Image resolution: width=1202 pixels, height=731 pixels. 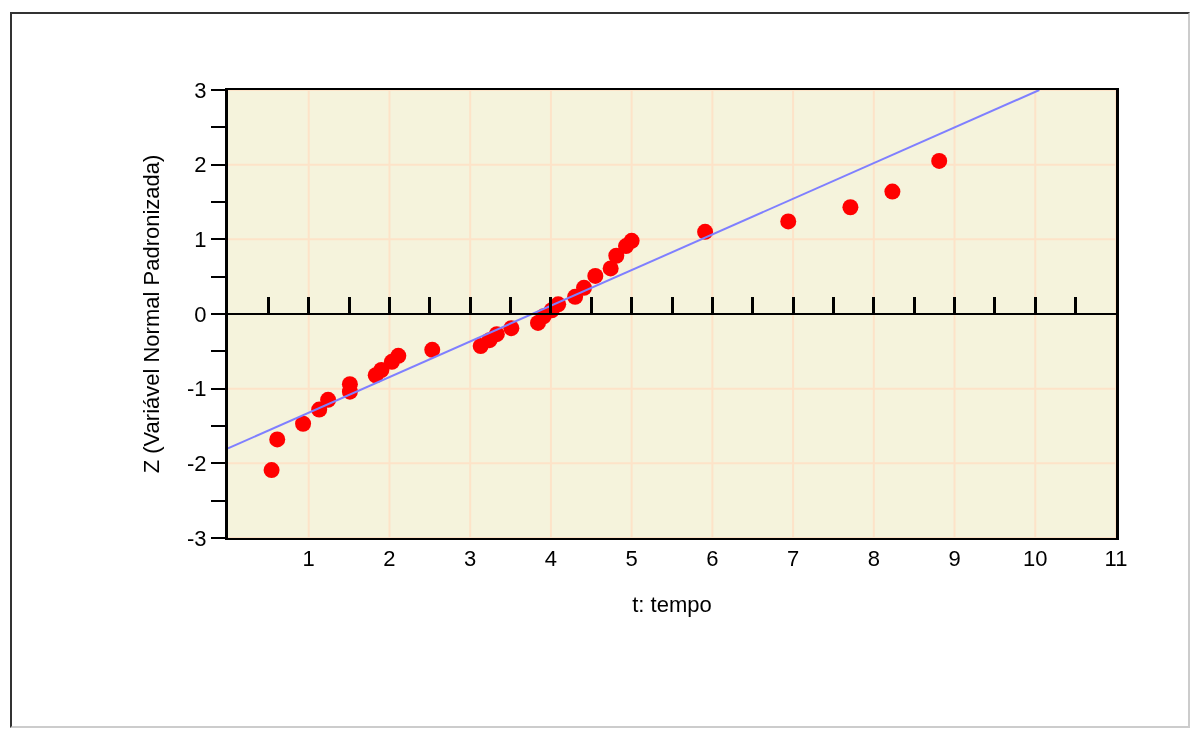 What do you see at coordinates (631, 559) in the screenshot?
I see `x-tick-label: 5` at bounding box center [631, 559].